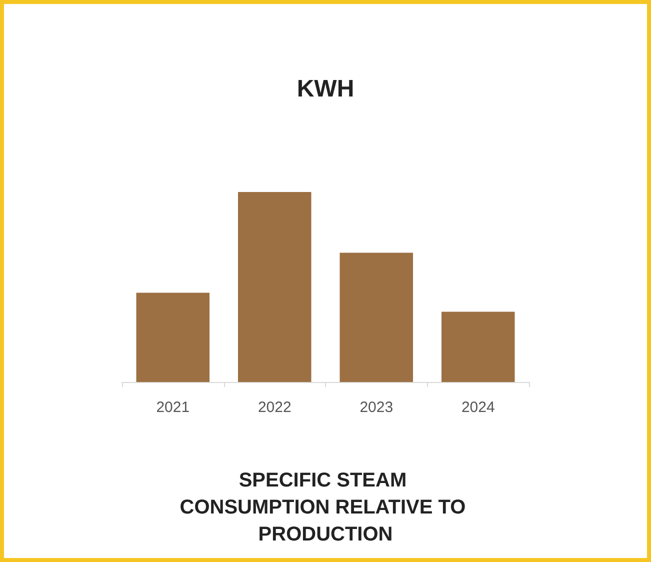 This screenshot has height=562, width=651. I want to click on x-tick-label: 2021, so click(173, 407).